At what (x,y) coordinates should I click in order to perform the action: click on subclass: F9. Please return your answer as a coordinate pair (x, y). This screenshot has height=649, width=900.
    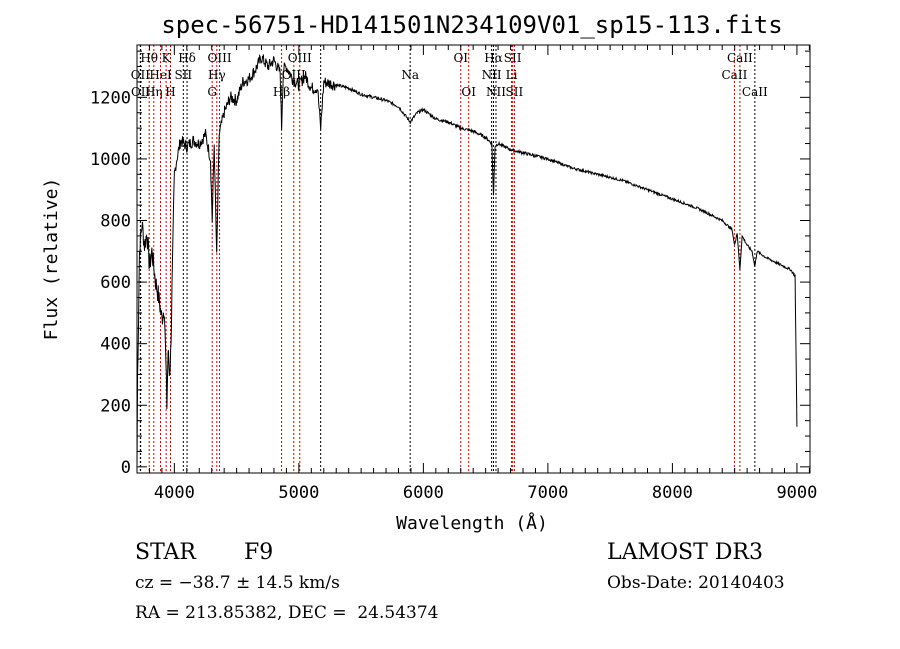
    Looking at the image, I should click on (259, 552).